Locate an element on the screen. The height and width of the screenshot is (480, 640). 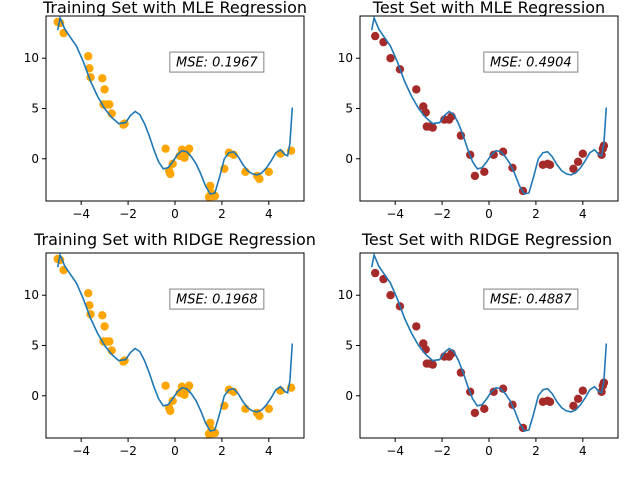
mse-label: MSE: 0.1968 is located at coordinates (217, 300).